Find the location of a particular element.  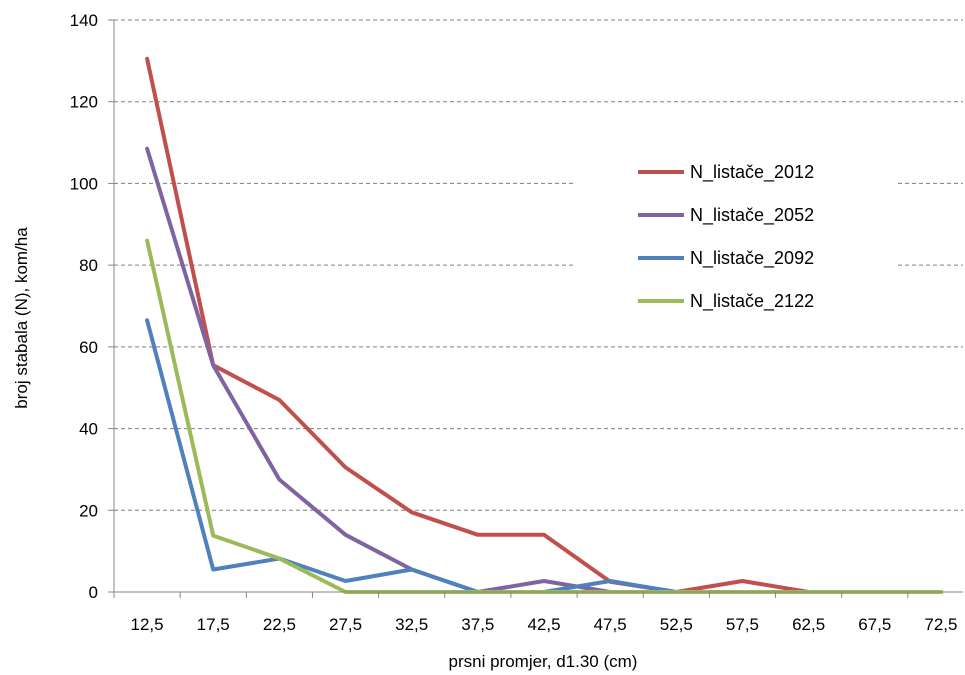

x-tick-label: 22,5 is located at coordinates (279, 624).